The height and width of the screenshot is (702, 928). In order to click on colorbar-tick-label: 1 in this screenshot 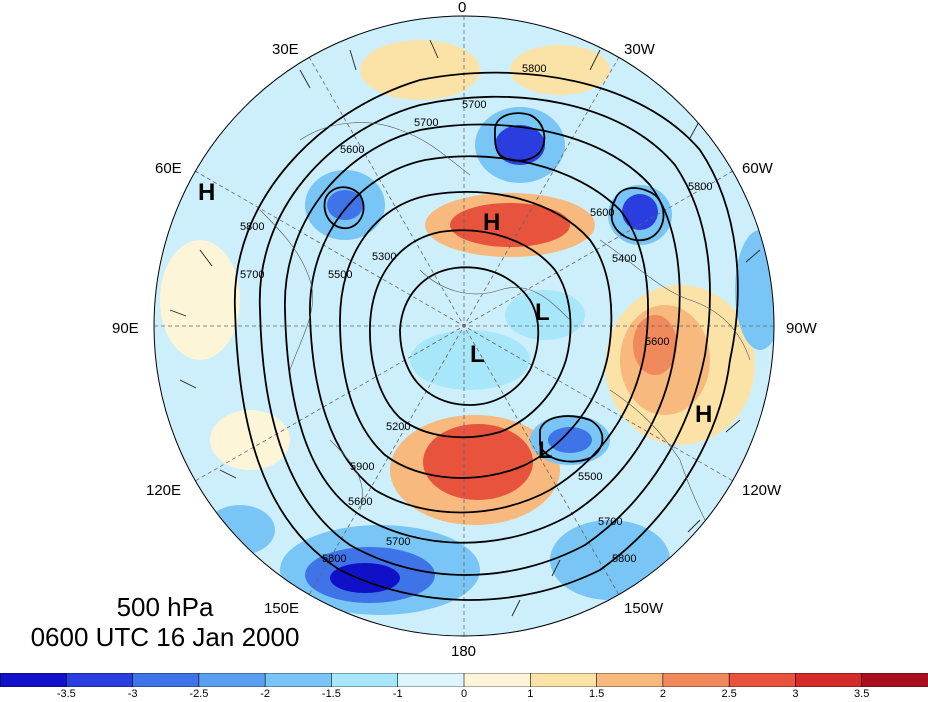, I will do `click(530, 694)`.